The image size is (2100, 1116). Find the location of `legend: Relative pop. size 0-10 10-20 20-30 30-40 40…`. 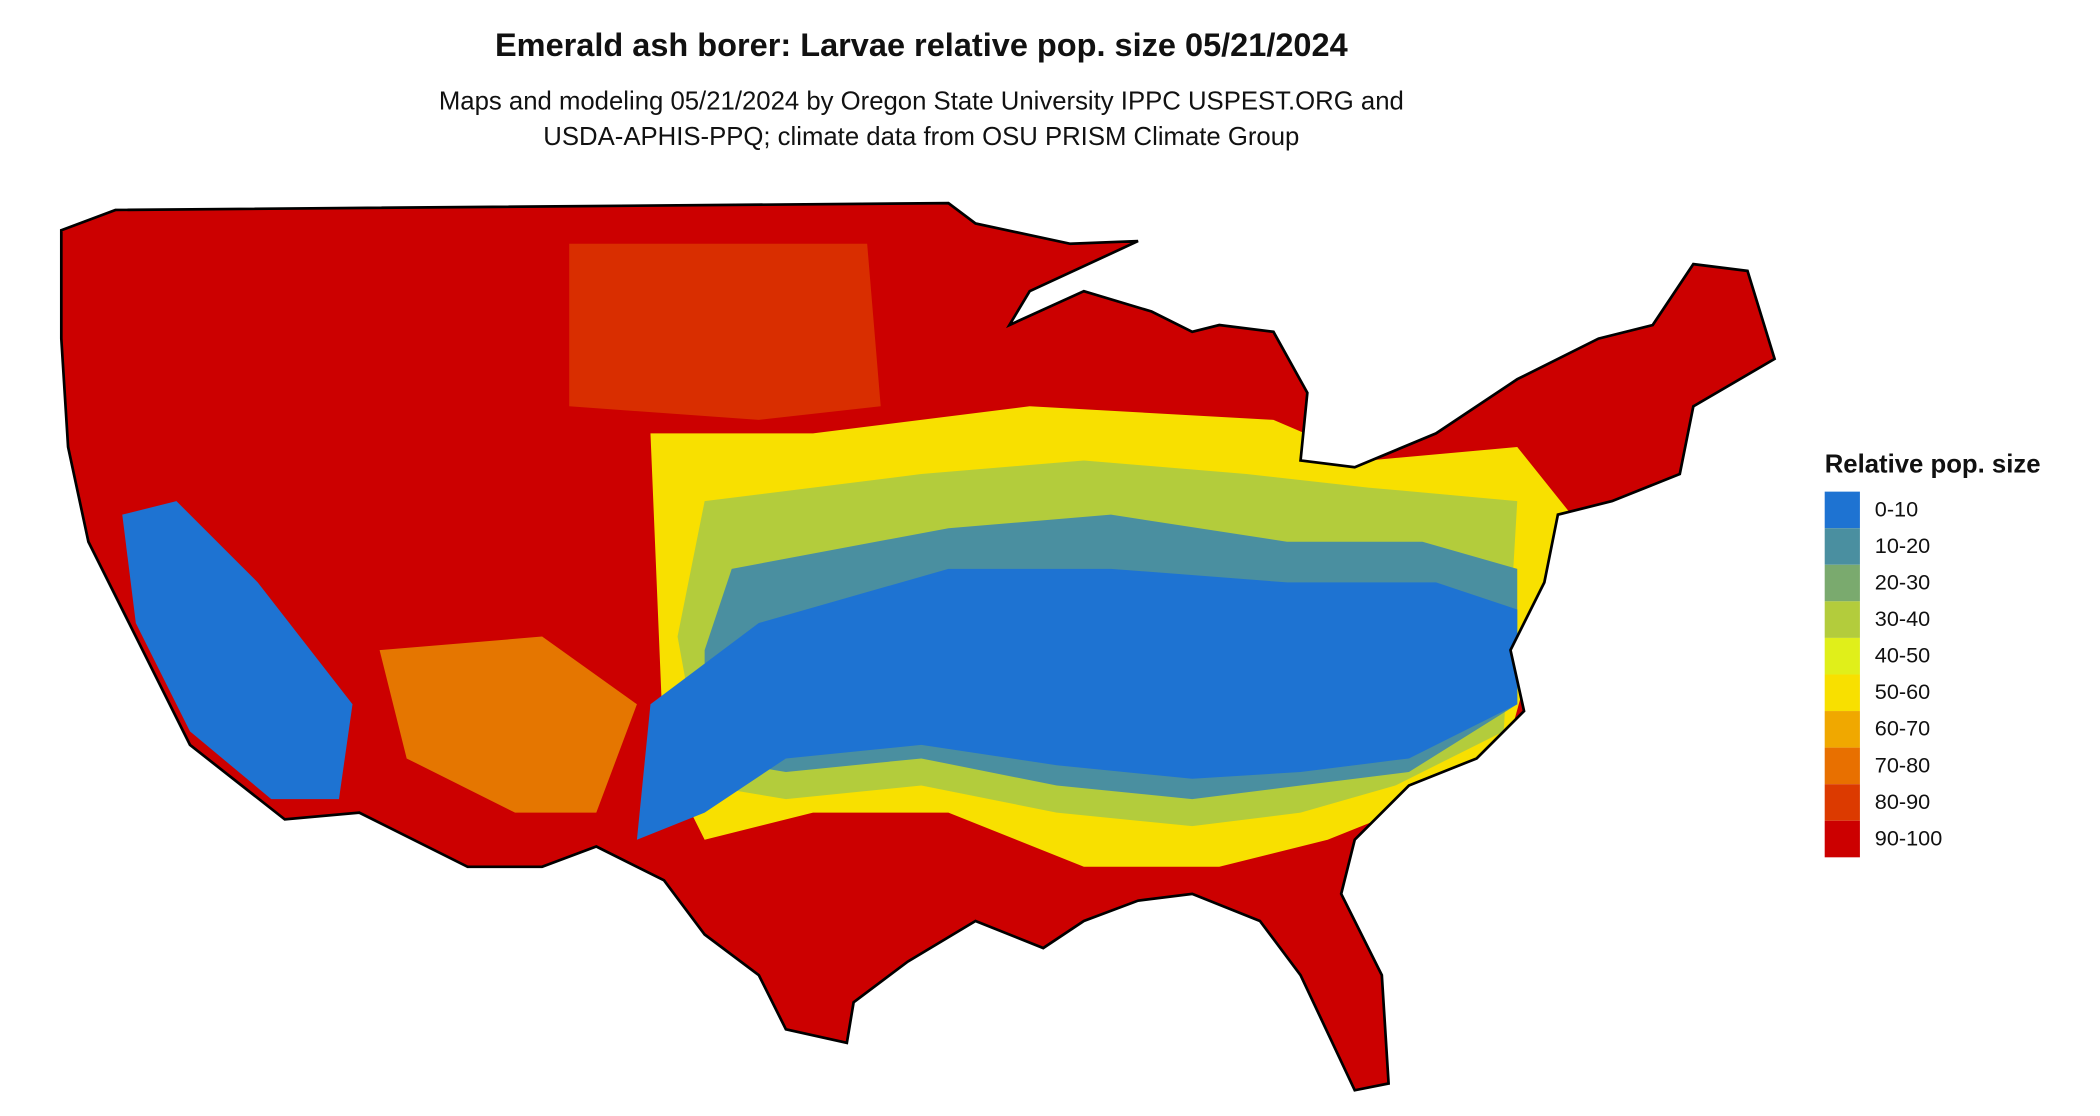

legend: Relative pop. size 0-10 10-20 20-30 30-40 40… is located at coordinates (1932, 654).